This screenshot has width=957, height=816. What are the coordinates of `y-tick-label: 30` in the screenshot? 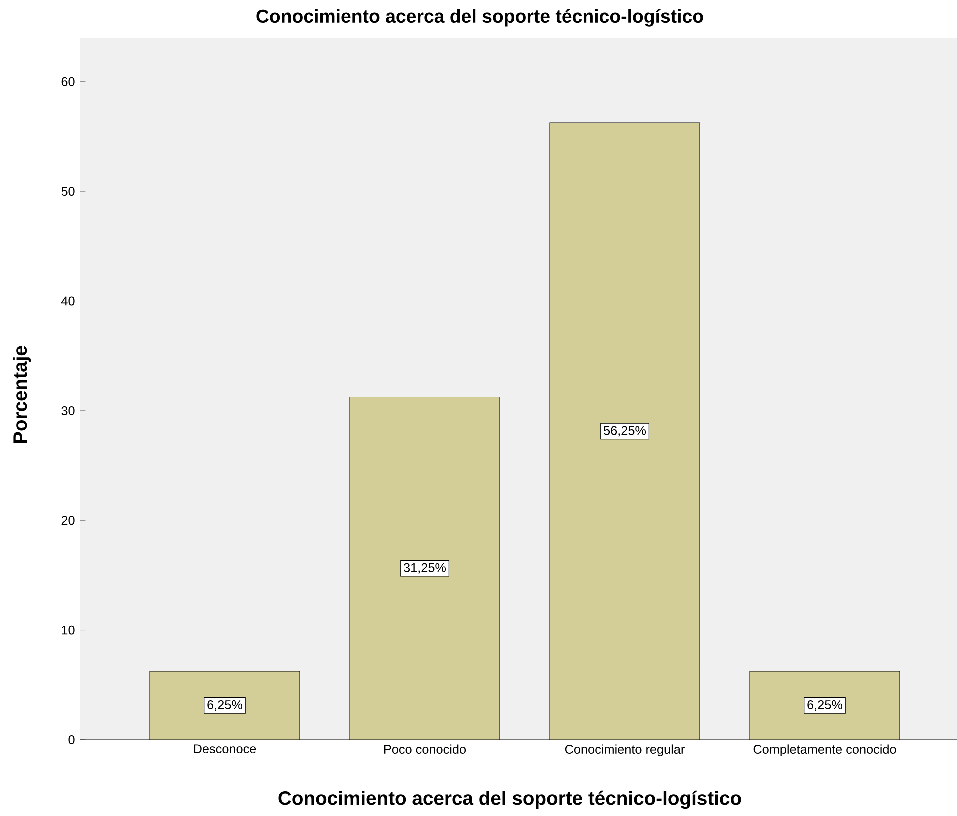 It's located at (68, 411).